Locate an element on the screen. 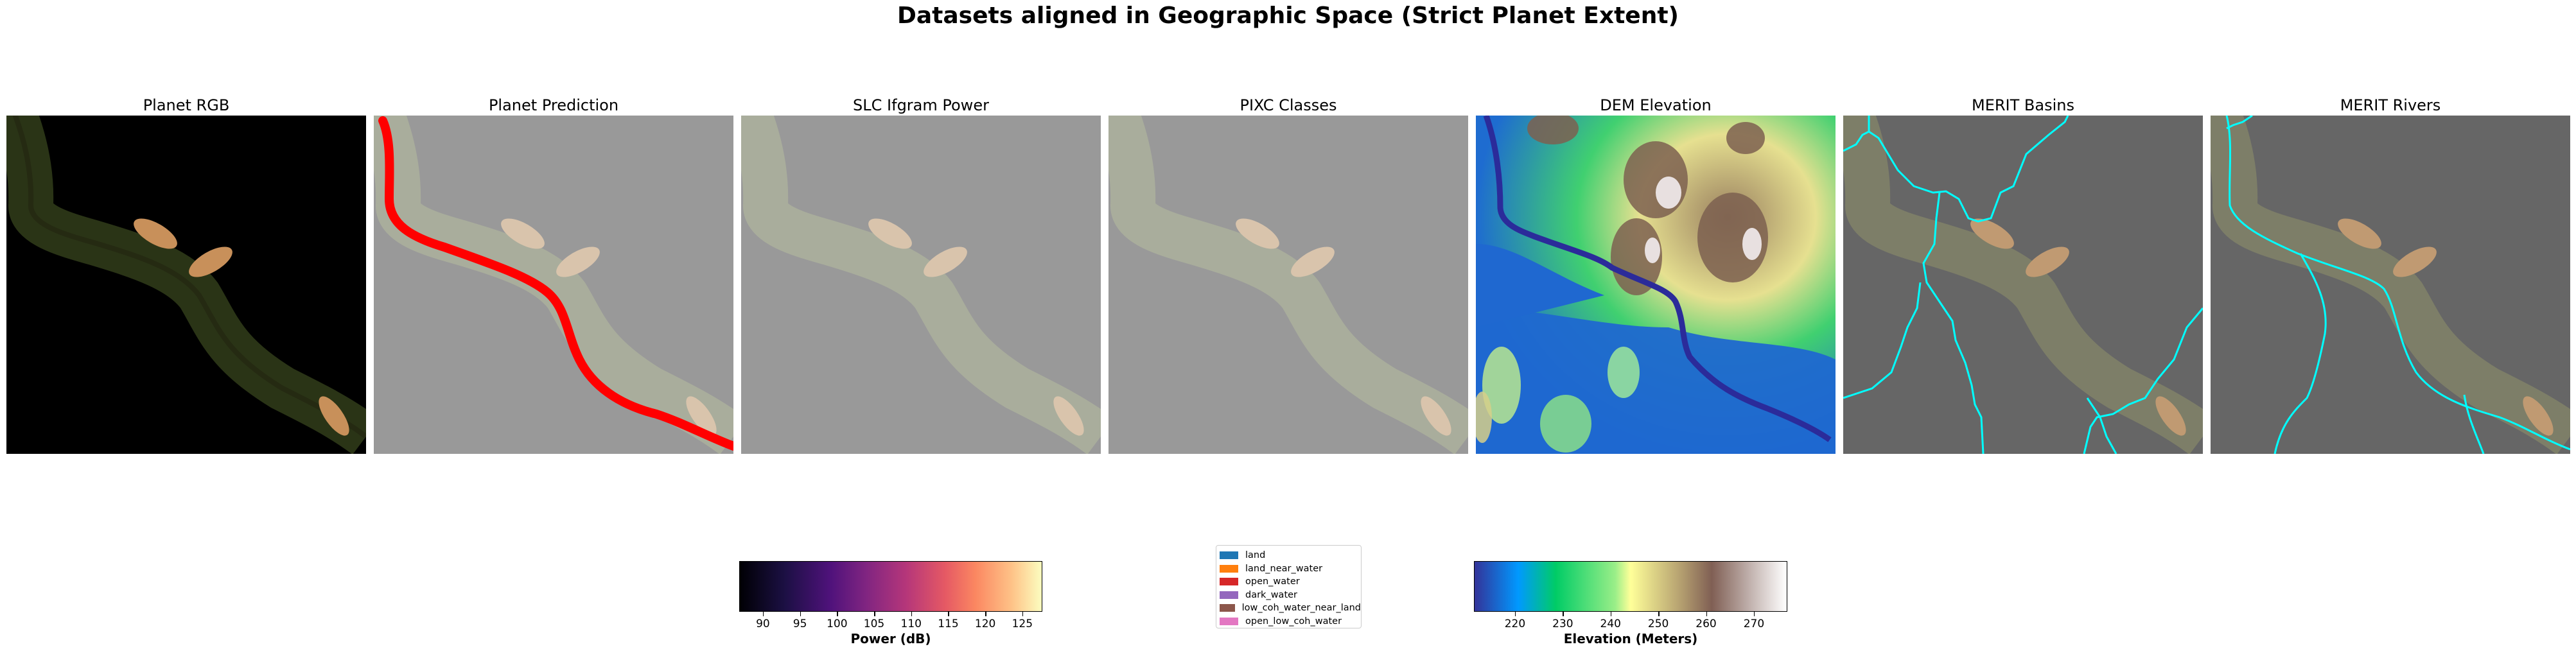 This screenshot has height=649, width=2576. panel-merit-rivers is located at coordinates (2390, 285).